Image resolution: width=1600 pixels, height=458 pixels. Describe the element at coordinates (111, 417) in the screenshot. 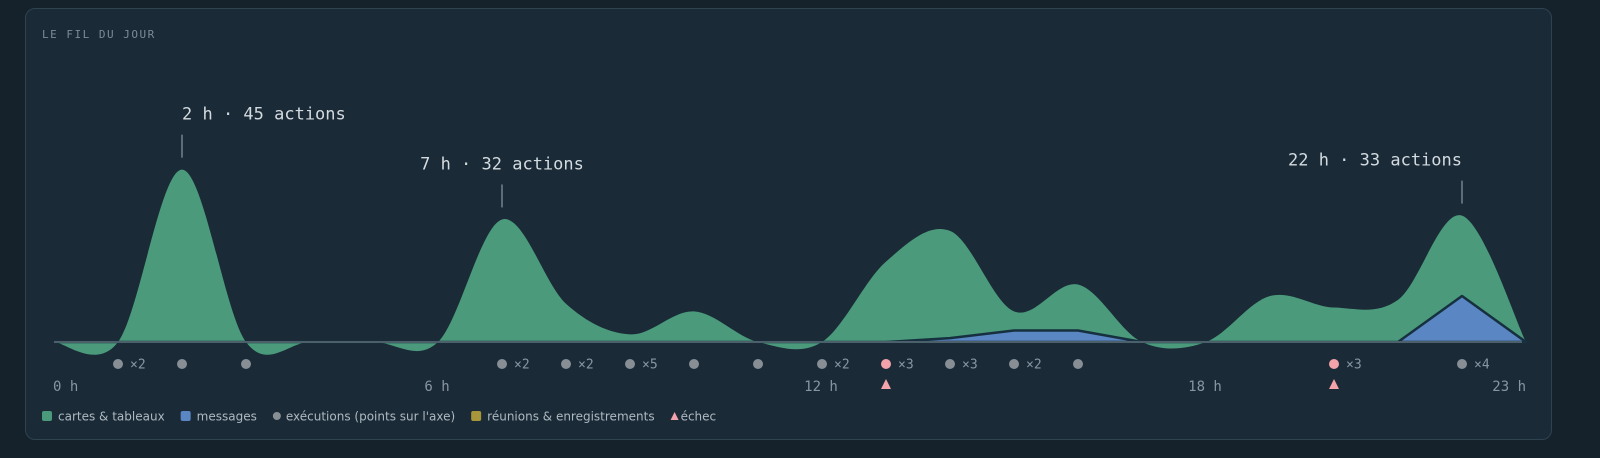

I see `legend-label: cartes & tableaux` at that location.